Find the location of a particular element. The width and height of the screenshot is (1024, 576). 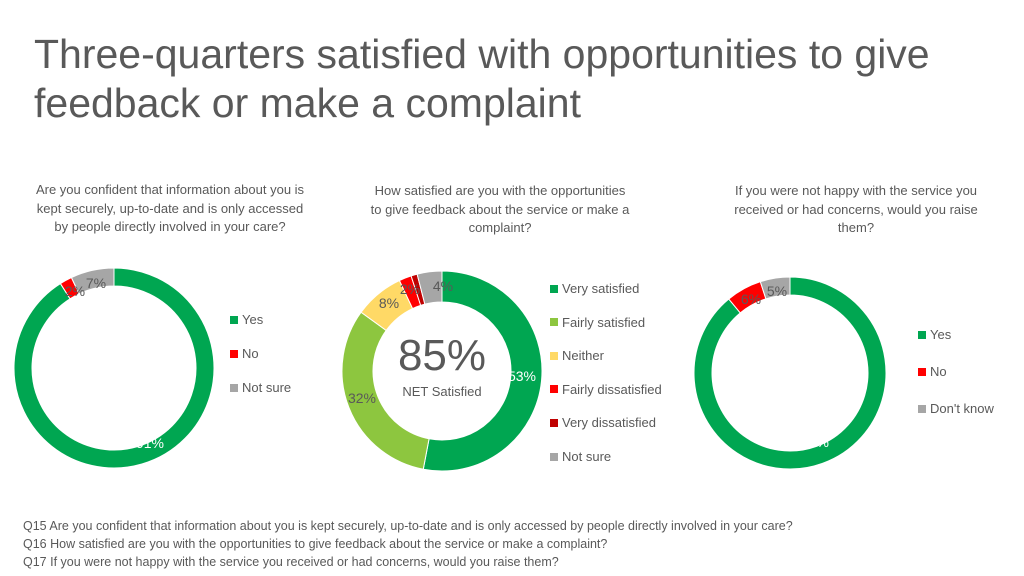

data-label-very-satisfied: 53% is located at coordinates (522, 376).